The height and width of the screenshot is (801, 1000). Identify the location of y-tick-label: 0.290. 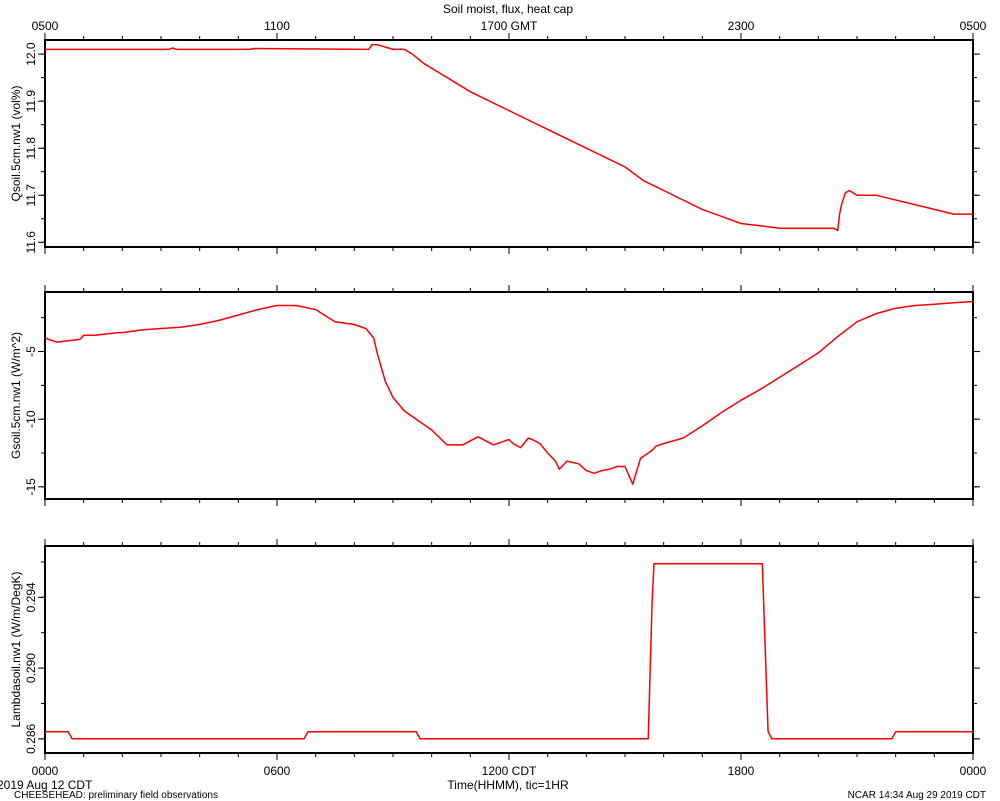
(31, 668).